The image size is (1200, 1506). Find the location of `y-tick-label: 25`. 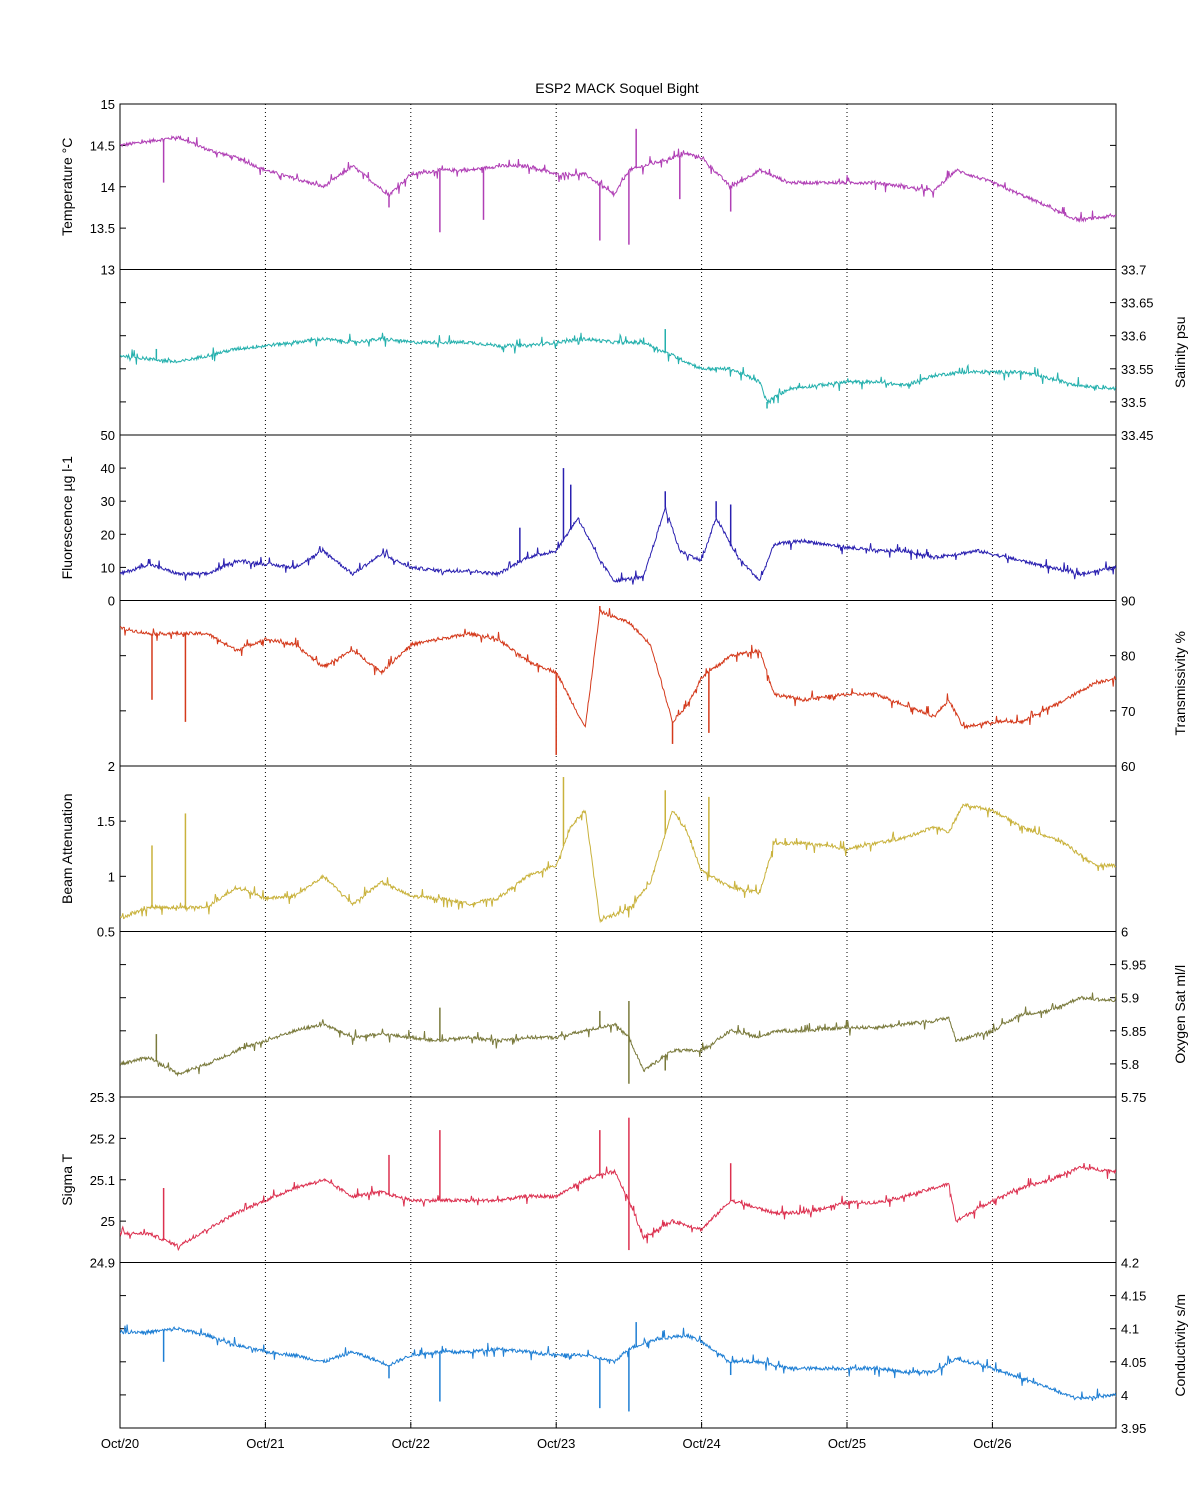

y-tick-label: 25 is located at coordinates (108, 1221).